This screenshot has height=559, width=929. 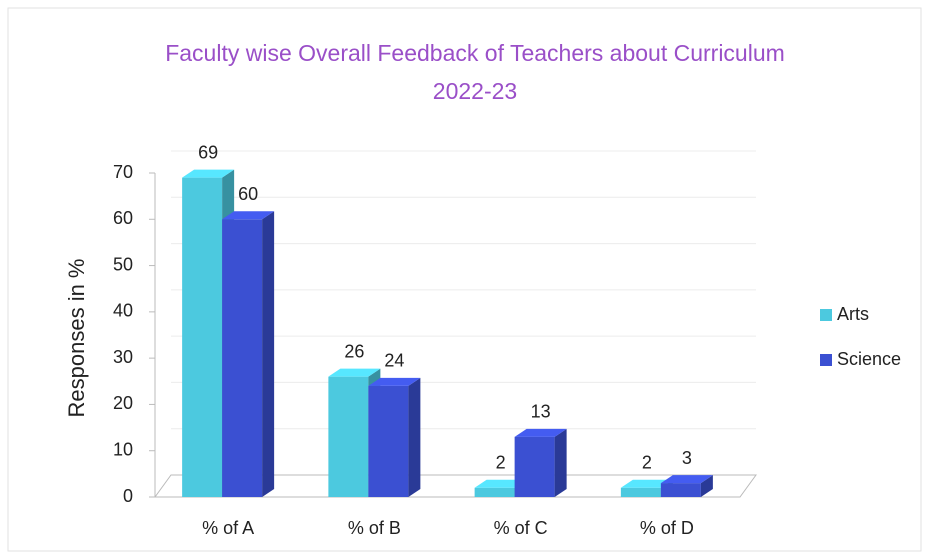 I want to click on legend-label: Science, so click(x=869, y=359).